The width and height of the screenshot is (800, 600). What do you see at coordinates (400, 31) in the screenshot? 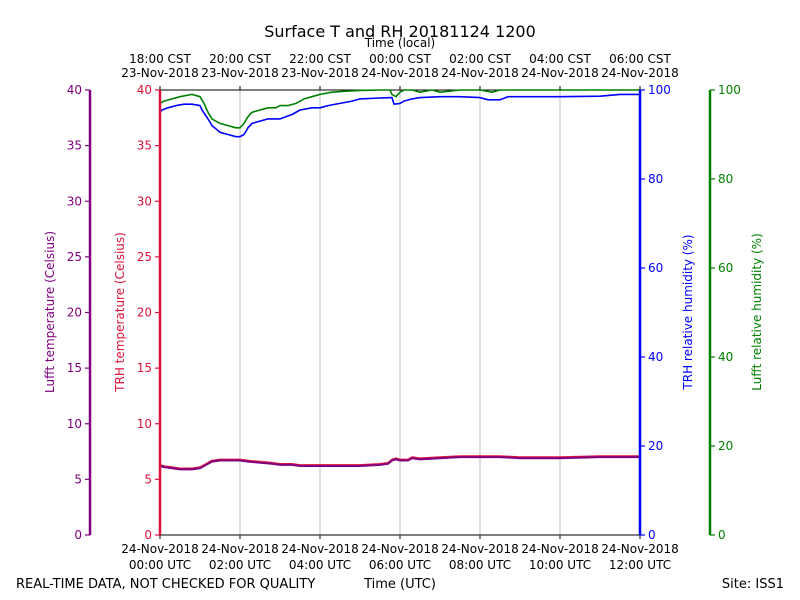
I see `chart-title: Surface T and RH 20181124 1200` at bounding box center [400, 31].